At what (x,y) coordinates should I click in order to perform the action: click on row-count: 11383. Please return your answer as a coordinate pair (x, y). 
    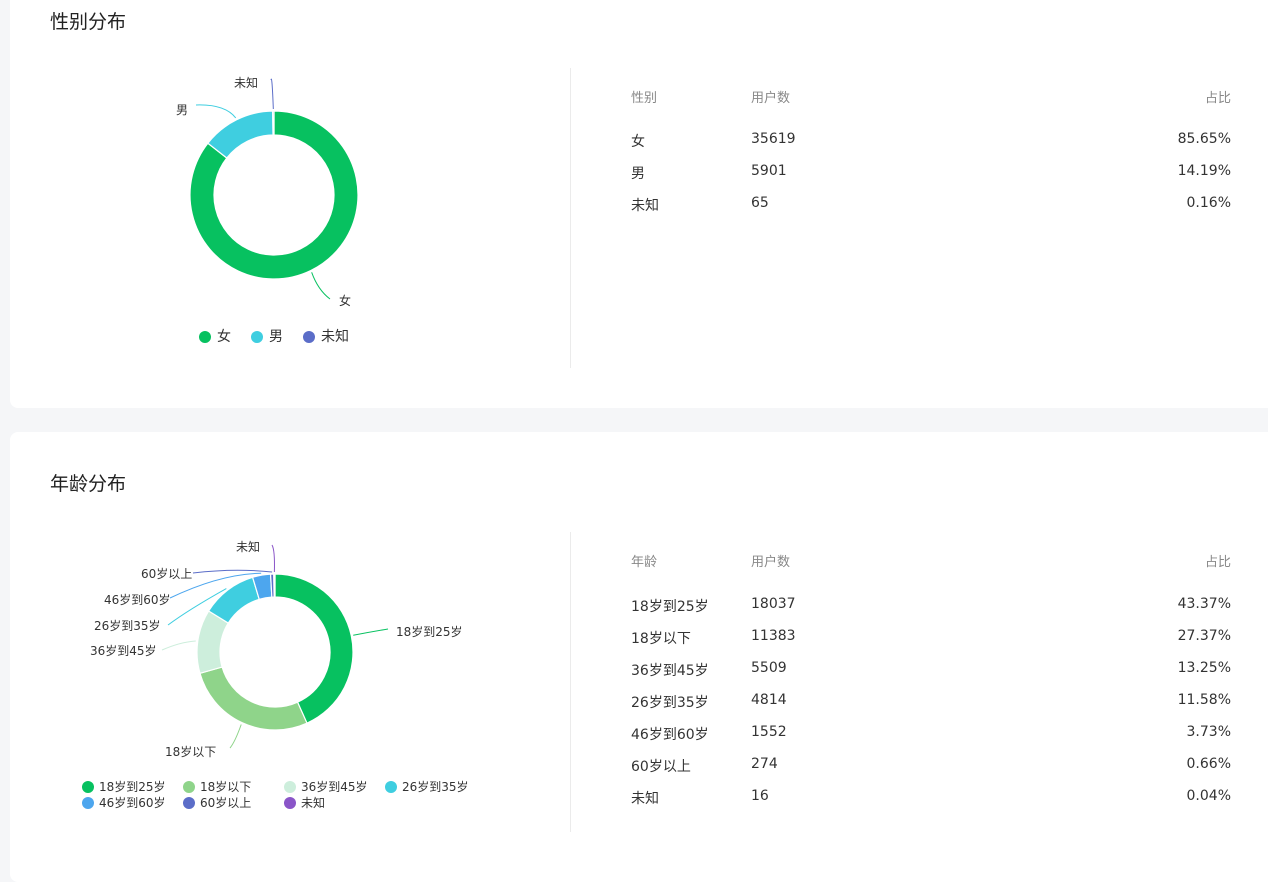
    Looking at the image, I should click on (773, 636).